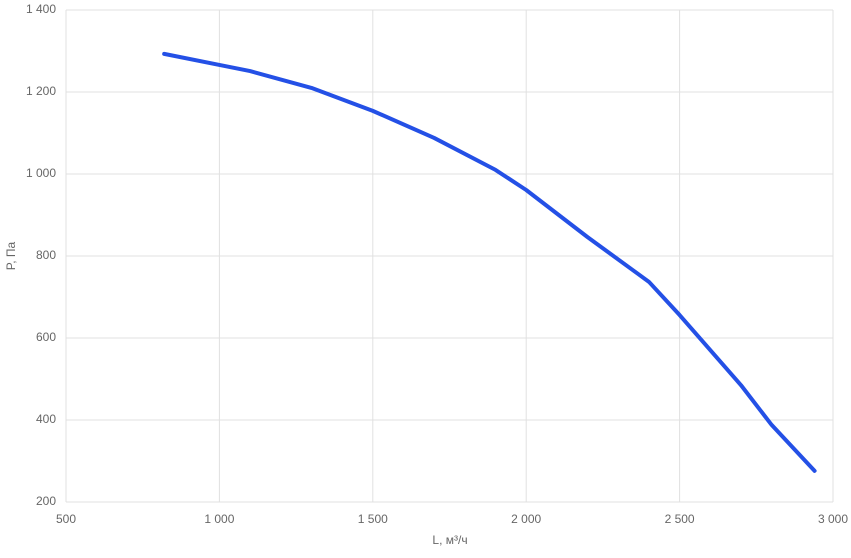 This screenshot has width=851, height=558. I want to click on y-axis-label: P, Па, so click(11, 255).